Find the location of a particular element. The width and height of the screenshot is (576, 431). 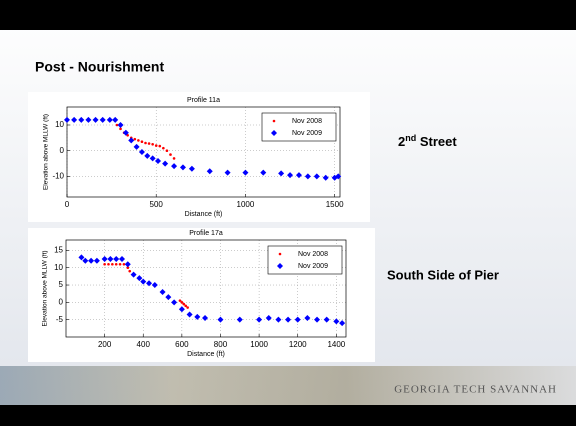

bottom-bar is located at coordinates (288, 415).